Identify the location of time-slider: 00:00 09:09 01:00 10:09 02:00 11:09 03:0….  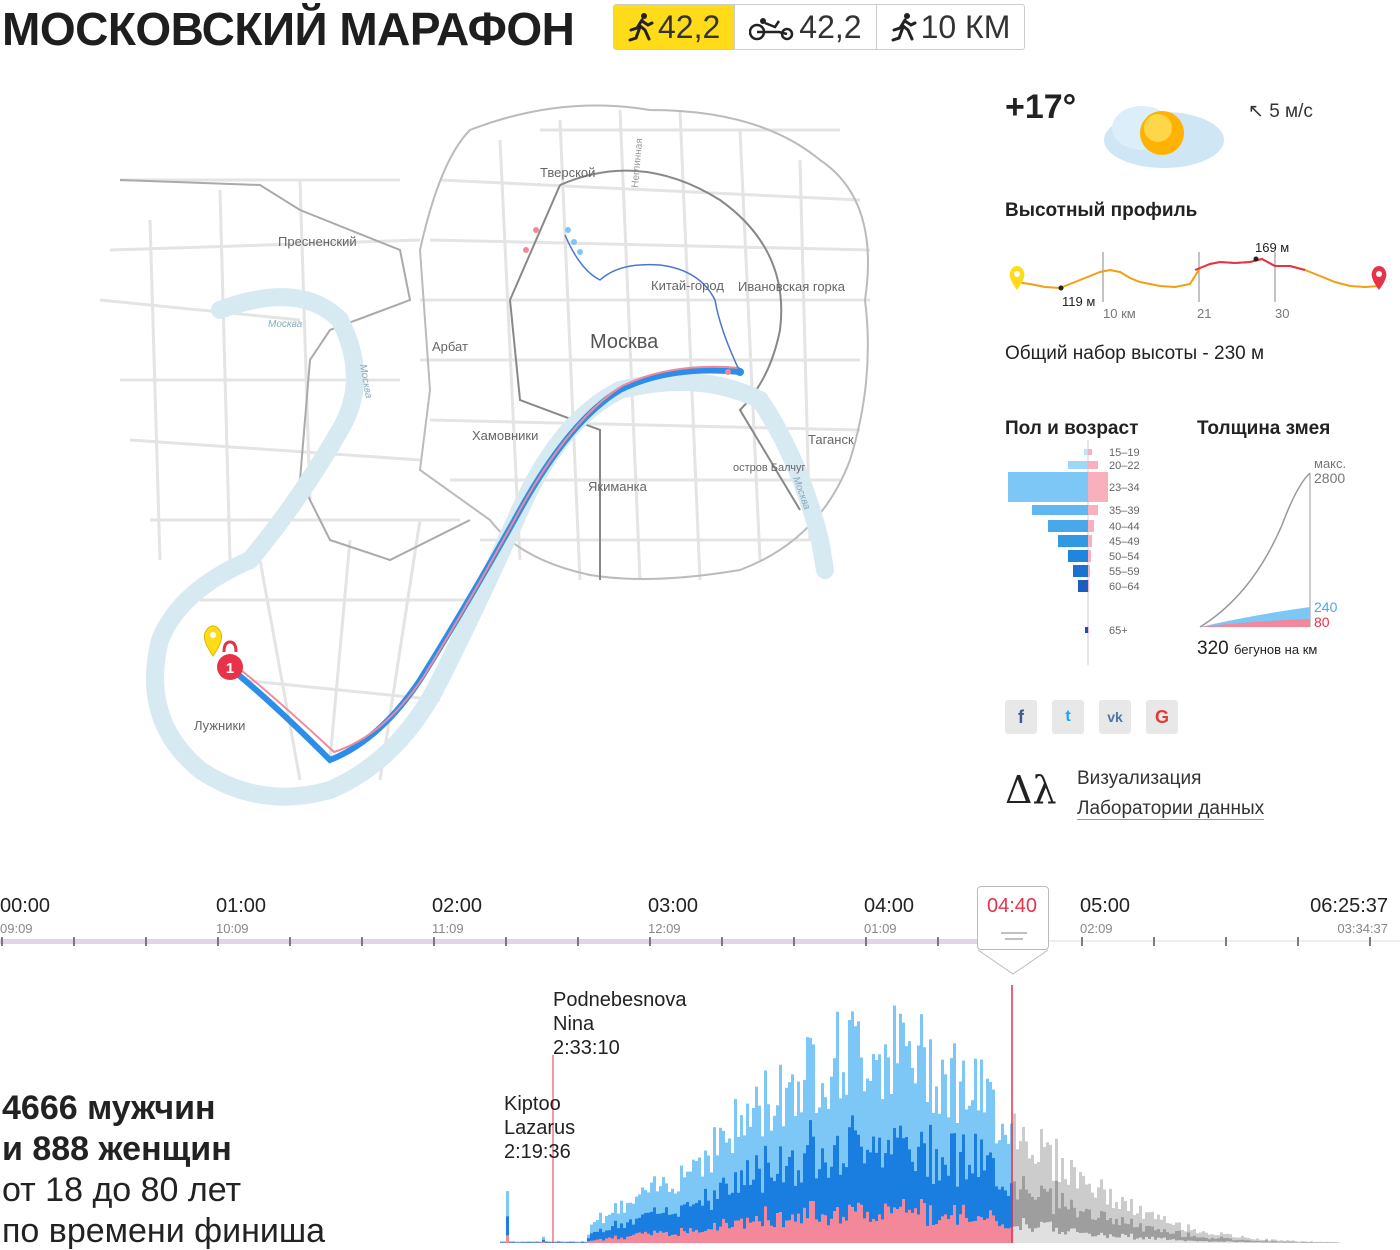
(700, 927).